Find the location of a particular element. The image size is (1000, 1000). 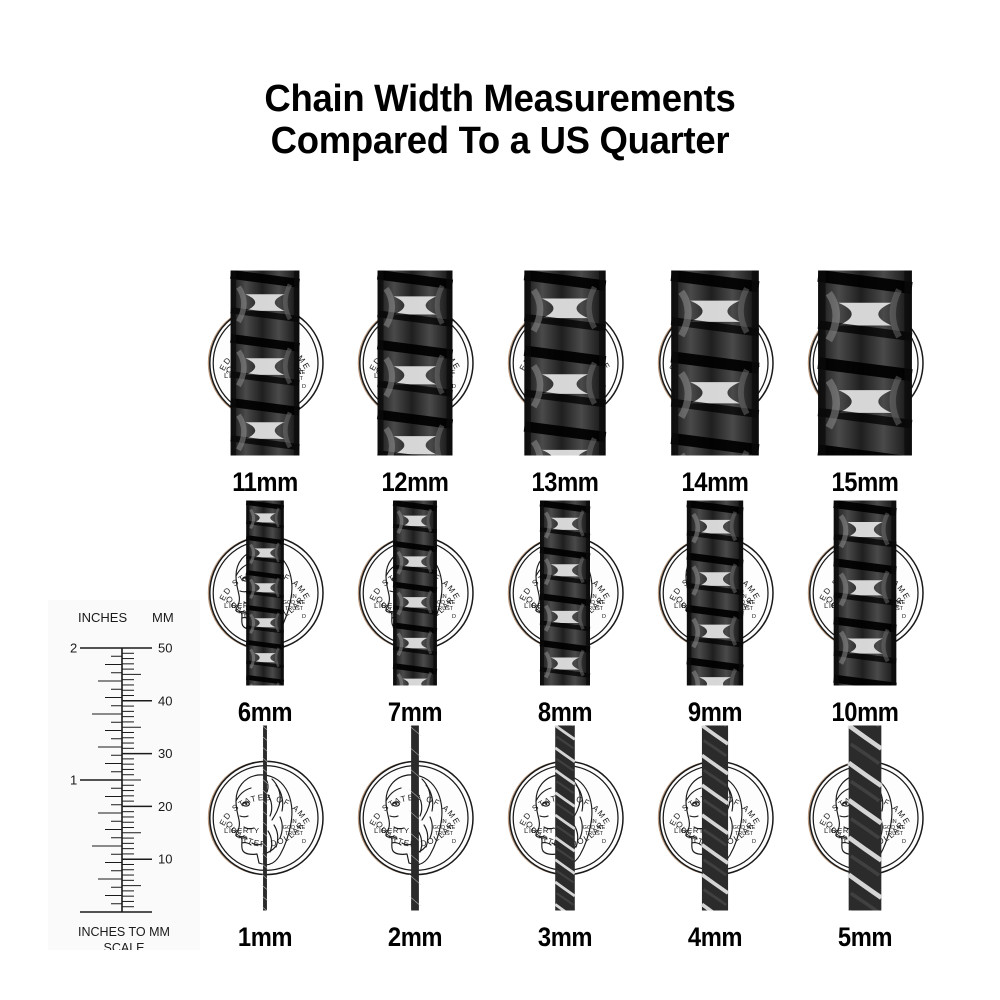

chain-6mm is located at coordinates (265, 592).